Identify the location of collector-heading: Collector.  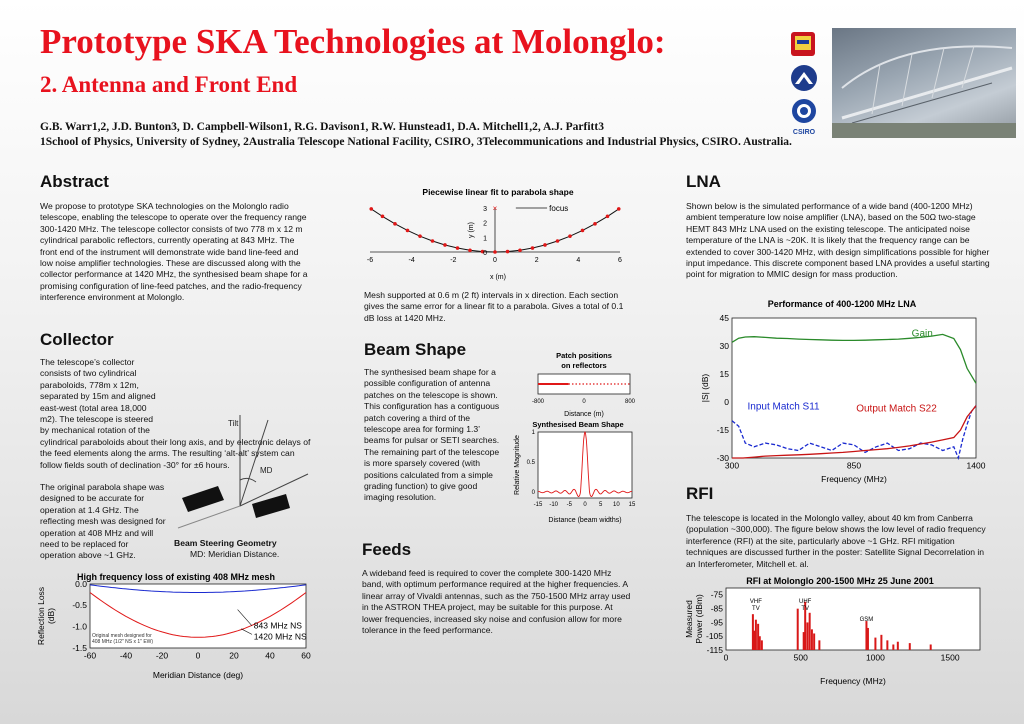
(77, 339).